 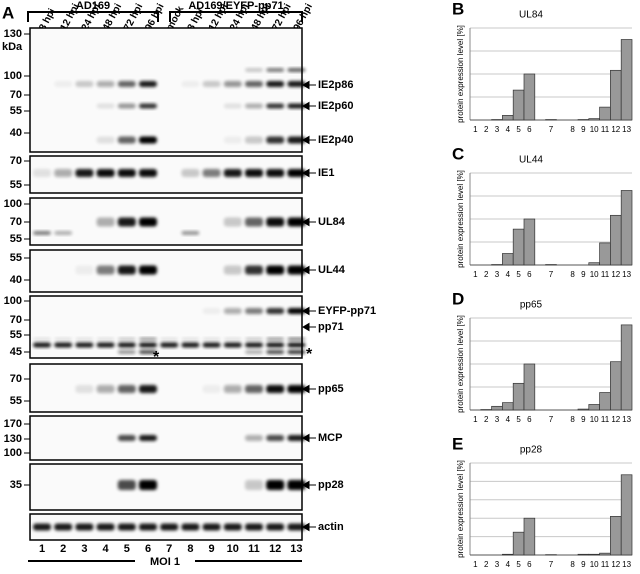 I want to click on lane-number: 10, so click(x=233, y=549).